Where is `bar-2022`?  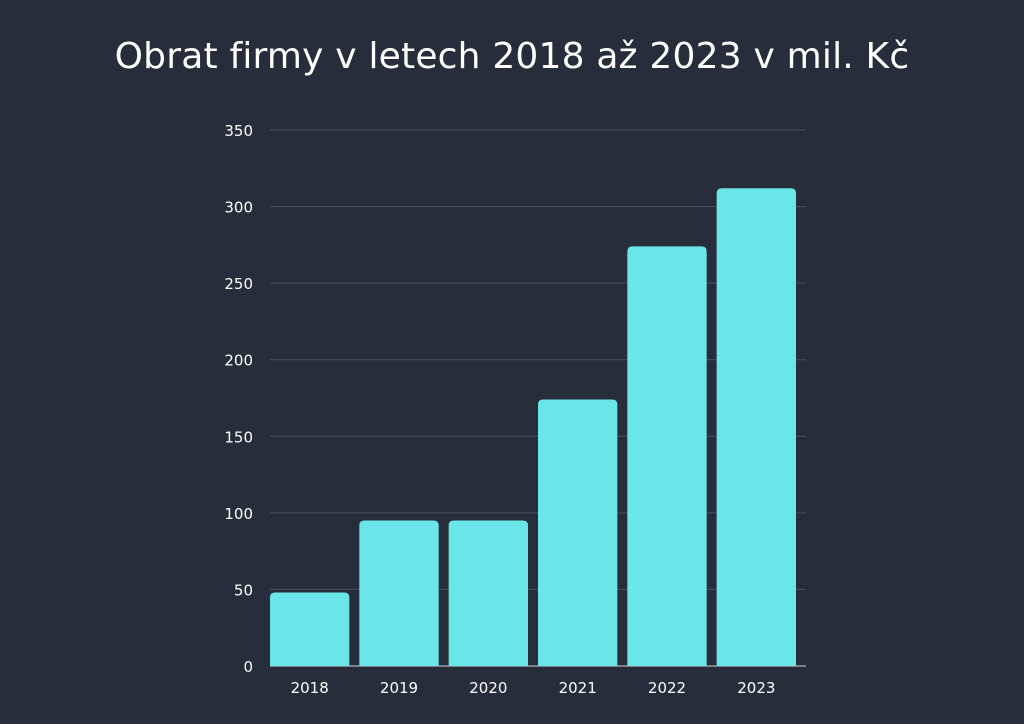 bar-2022 is located at coordinates (667, 456).